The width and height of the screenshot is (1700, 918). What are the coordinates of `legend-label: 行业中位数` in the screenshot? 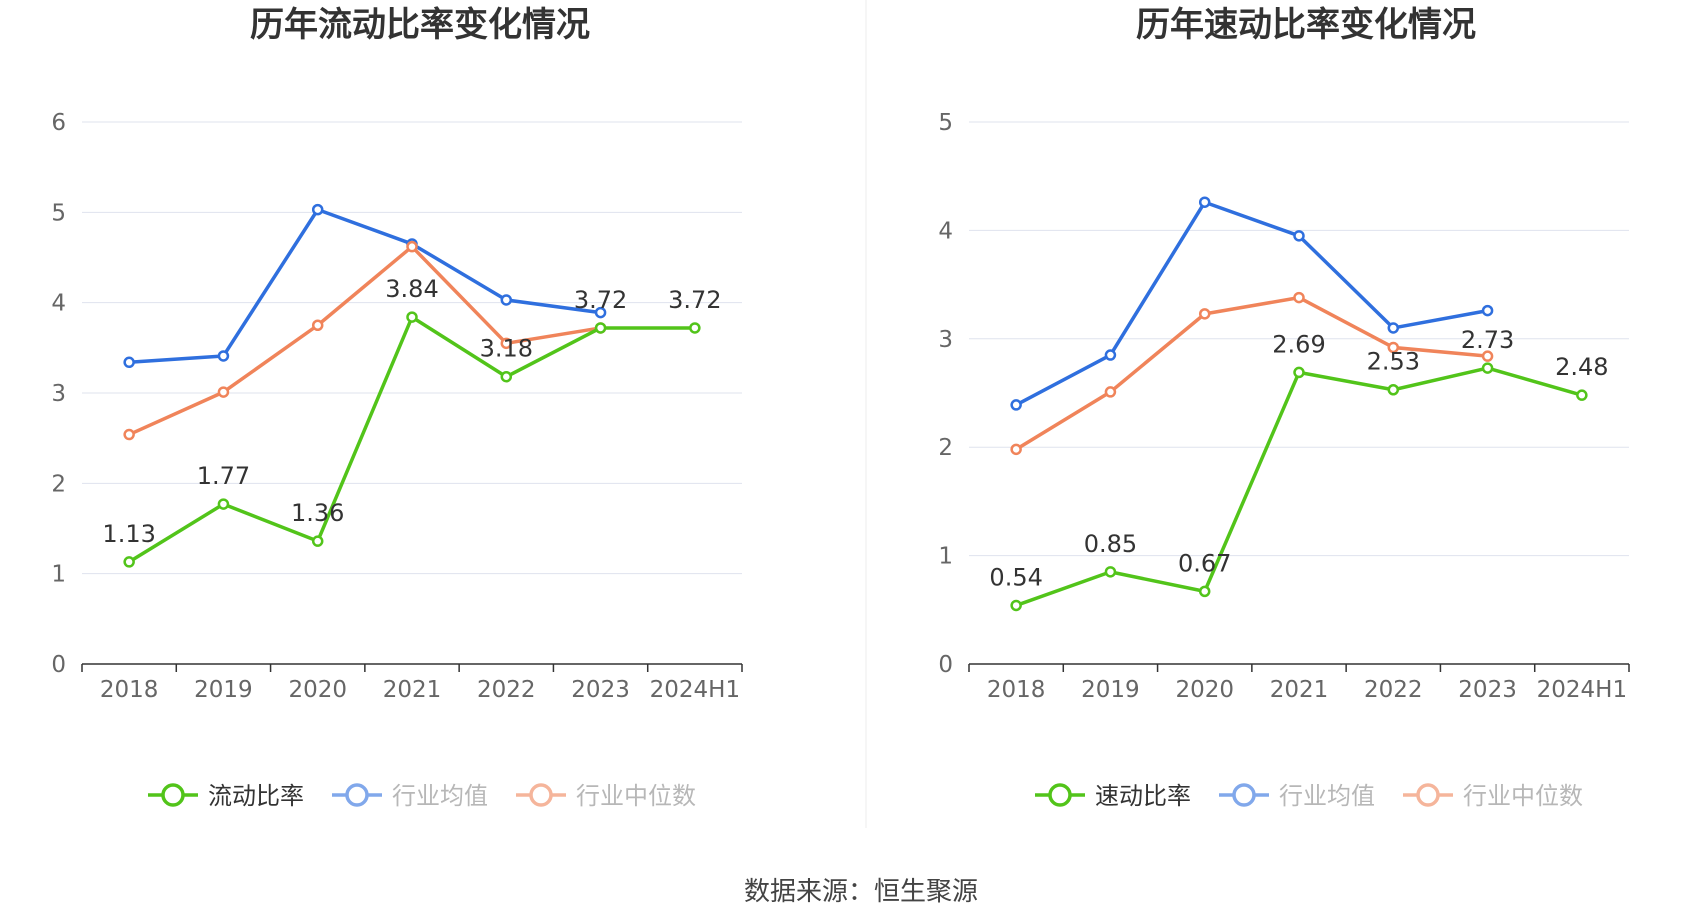 It's located at (636, 796).